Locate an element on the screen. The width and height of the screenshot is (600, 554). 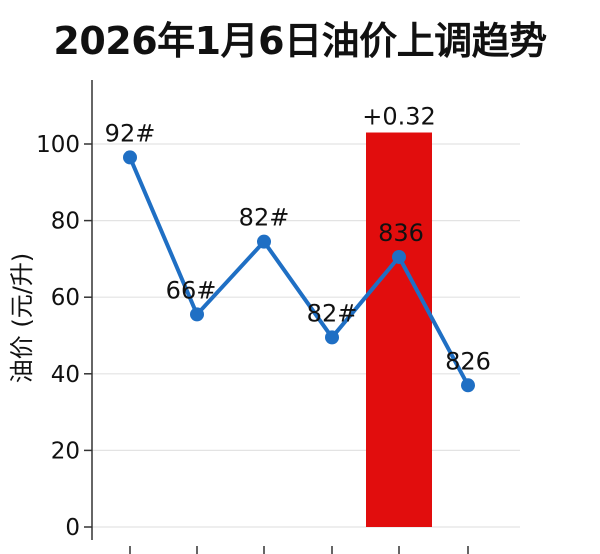
y-tick-label-100: 100 is located at coordinates (58, 145).